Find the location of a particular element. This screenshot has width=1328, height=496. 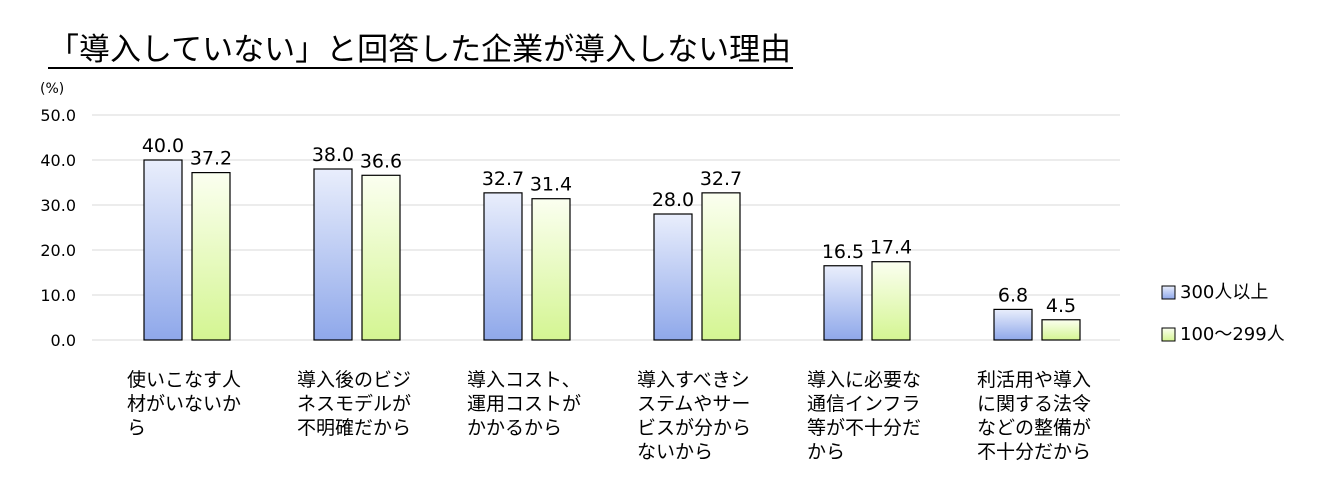

category-label: 利活用や導入に関する法令などの整備が不十分だから is located at coordinates (1034, 416).